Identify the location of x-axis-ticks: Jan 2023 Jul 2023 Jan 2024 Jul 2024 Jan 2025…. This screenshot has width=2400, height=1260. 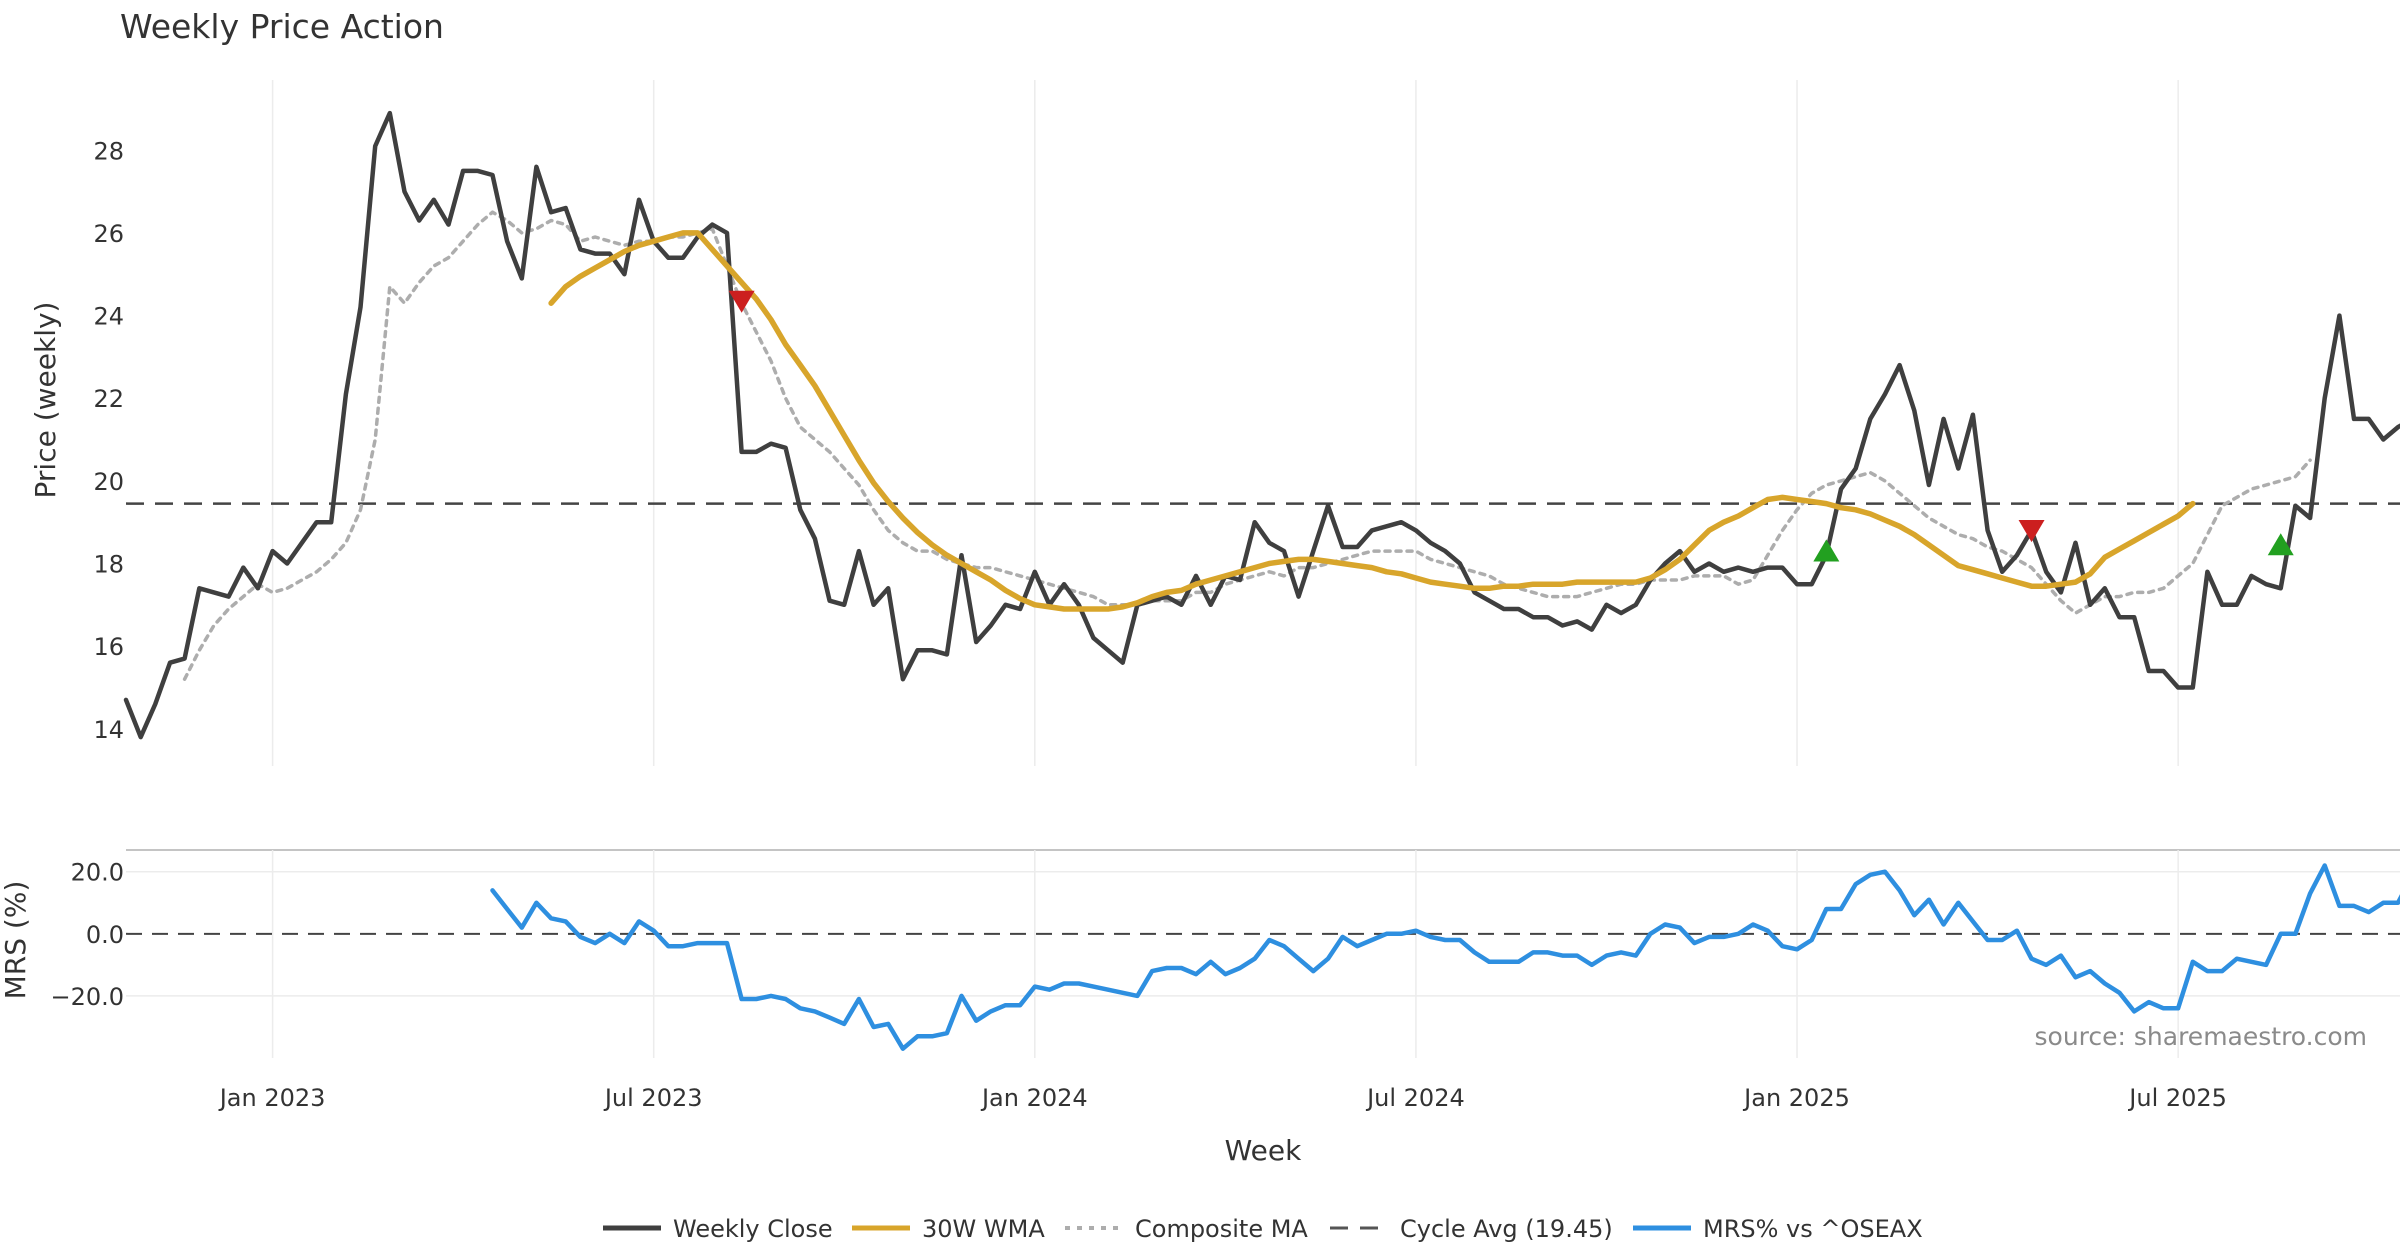
(1222, 1098).